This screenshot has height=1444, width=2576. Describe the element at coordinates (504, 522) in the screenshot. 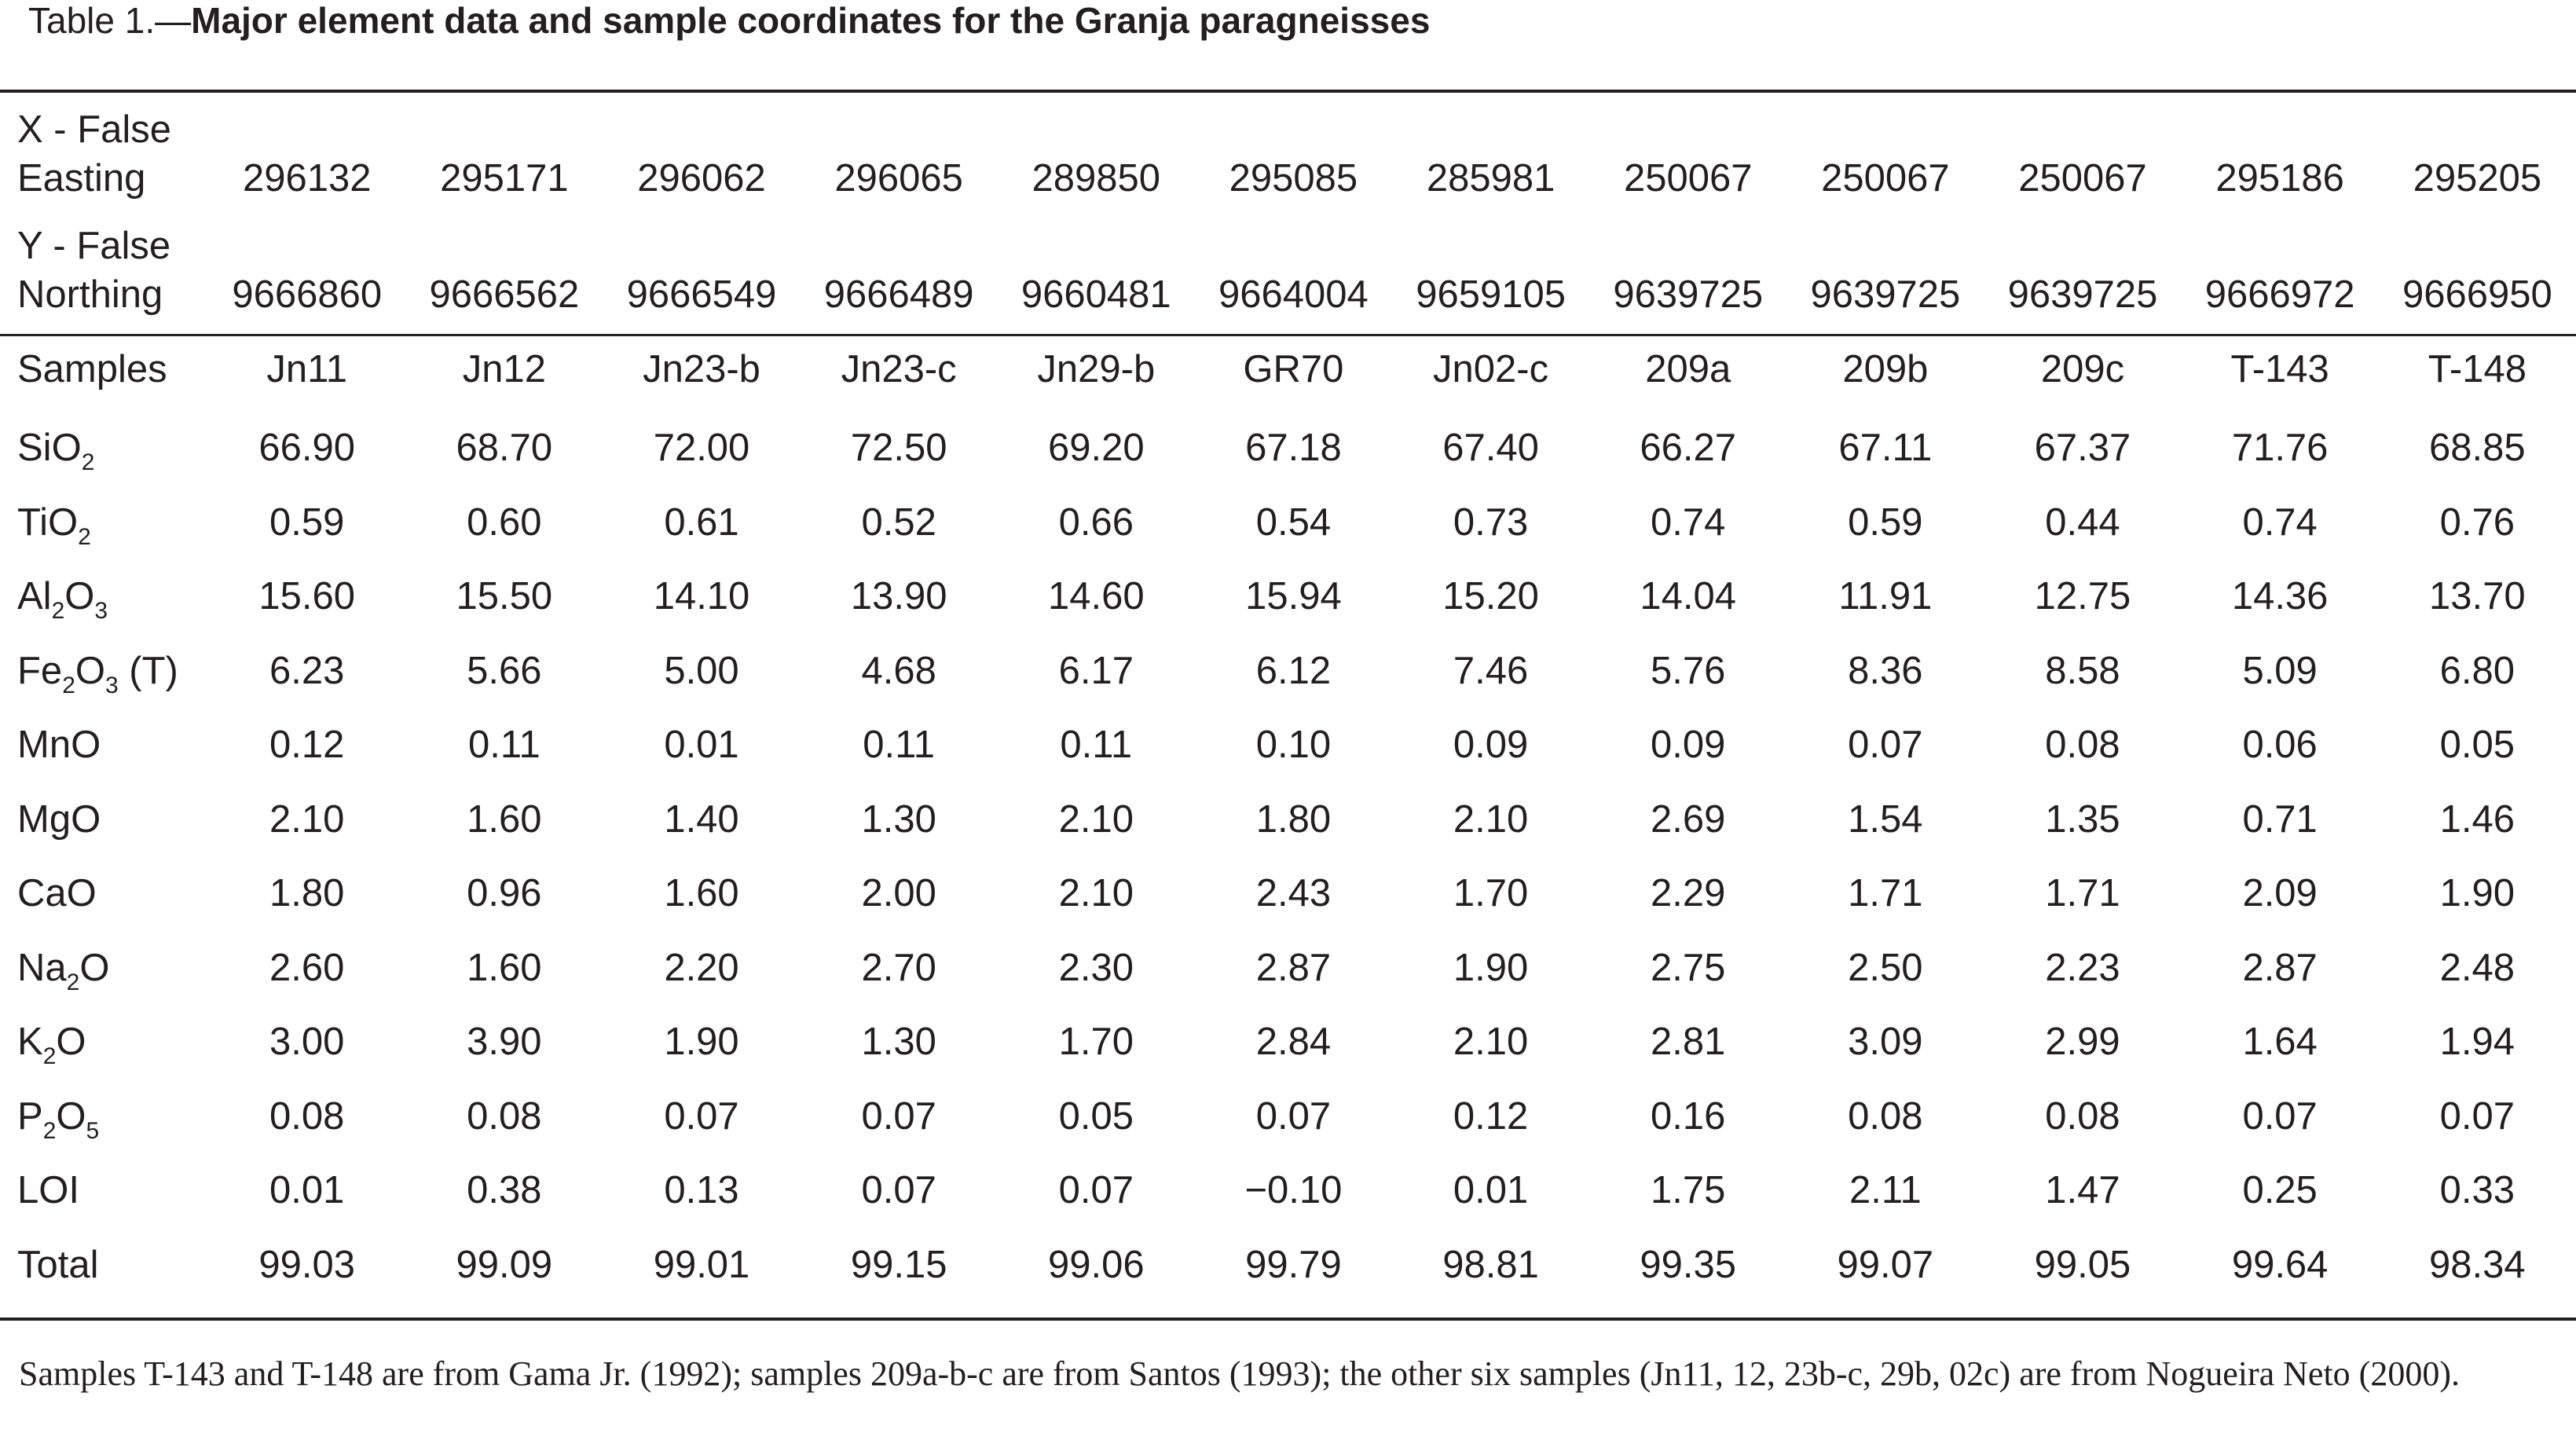

I see `element-value: 0.60` at that location.